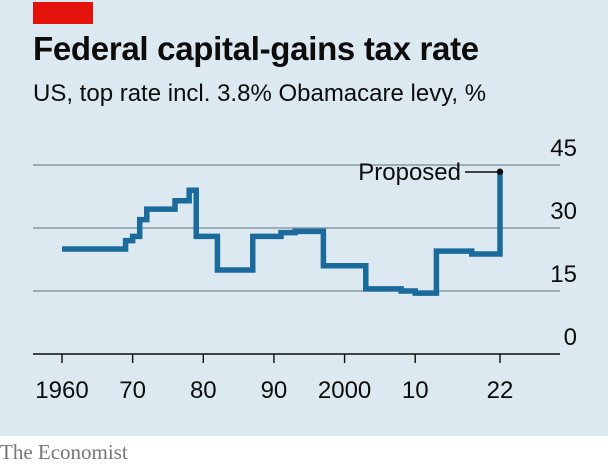  I want to click on chart-title: Federal capital-gains tax rate, so click(256, 48).